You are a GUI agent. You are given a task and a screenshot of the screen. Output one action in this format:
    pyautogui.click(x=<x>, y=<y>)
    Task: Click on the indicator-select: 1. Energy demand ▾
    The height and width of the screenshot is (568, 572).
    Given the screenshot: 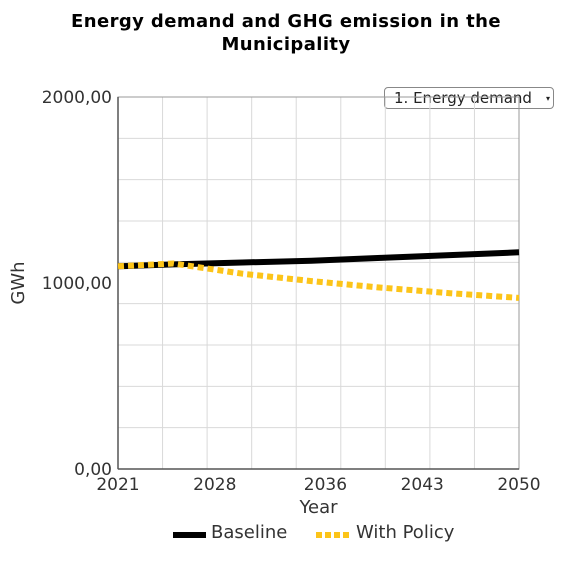 What is the action you would take?
    pyautogui.click(x=469, y=98)
    